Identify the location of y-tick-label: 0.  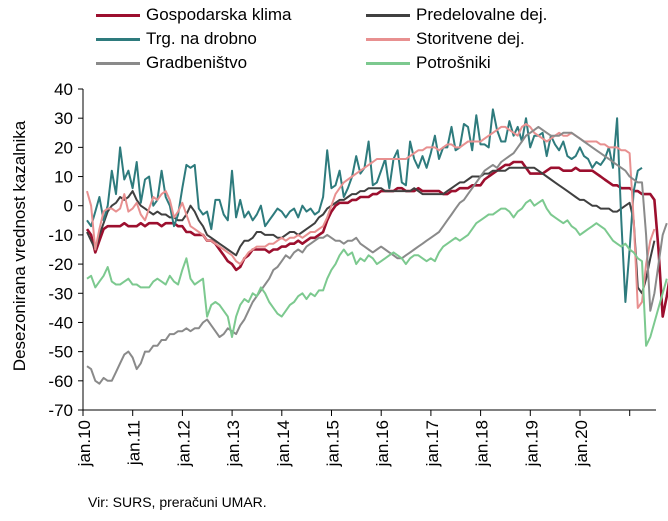
(68, 206).